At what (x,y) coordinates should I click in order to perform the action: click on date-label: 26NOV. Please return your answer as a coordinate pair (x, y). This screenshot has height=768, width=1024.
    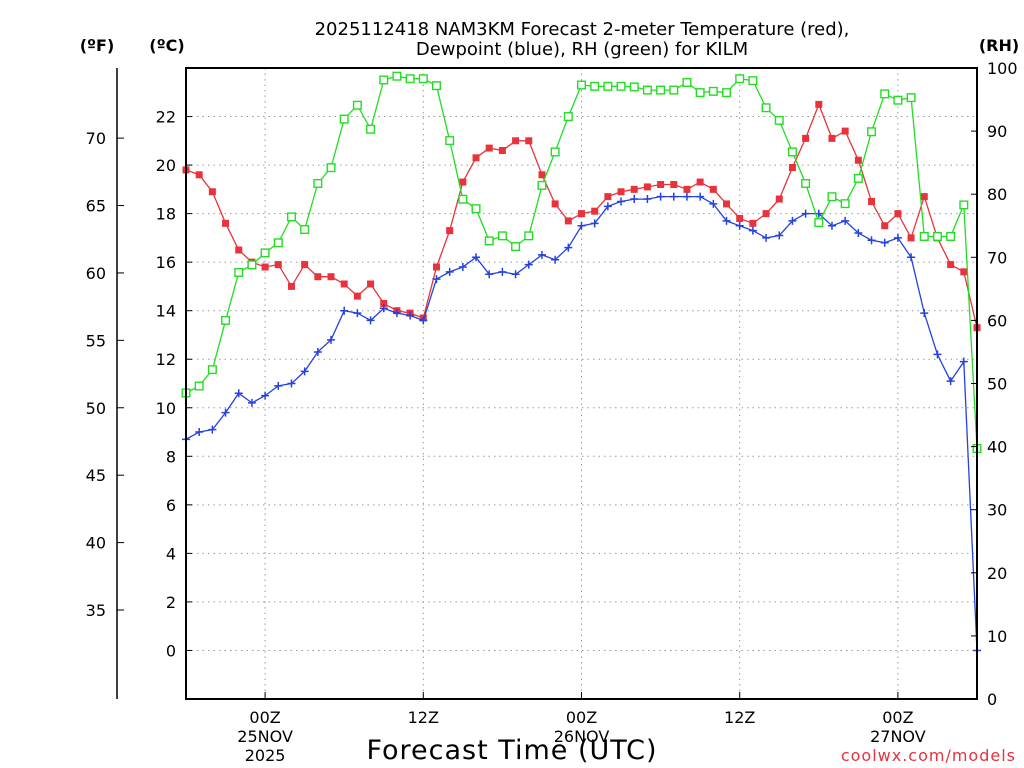
    Looking at the image, I should click on (582, 736).